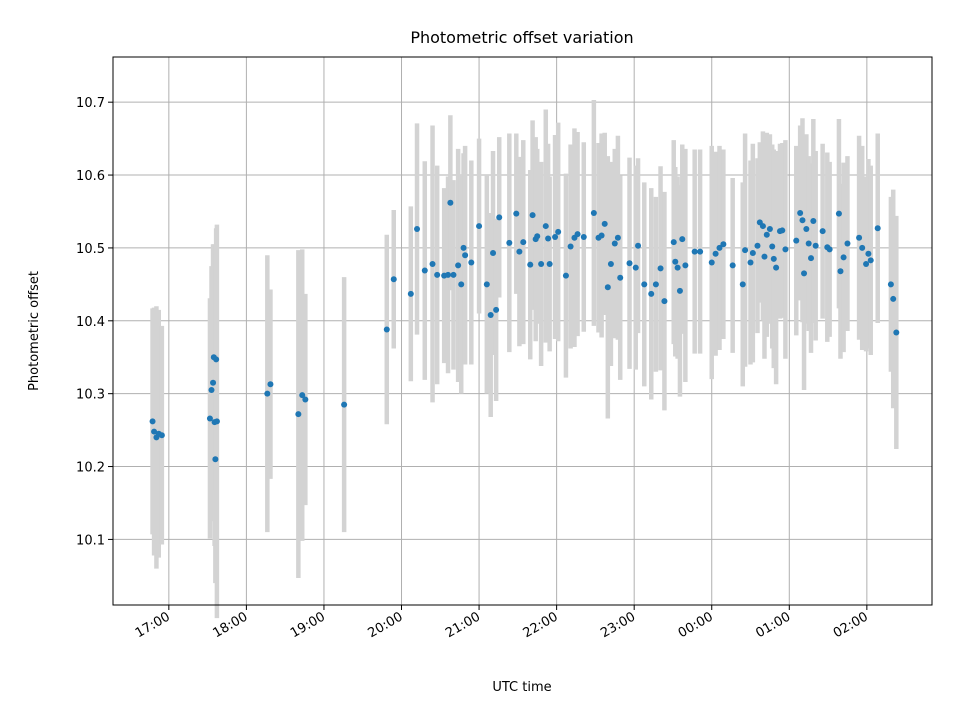 The image size is (960, 720). I want to click on y-tick-label: 10.5, so click(90, 249).